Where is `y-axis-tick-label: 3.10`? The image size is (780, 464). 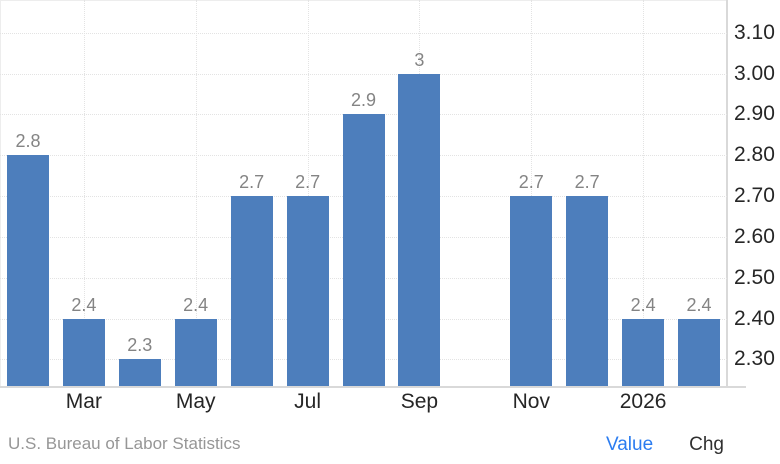 y-axis-tick-label: 3.10 is located at coordinates (754, 32).